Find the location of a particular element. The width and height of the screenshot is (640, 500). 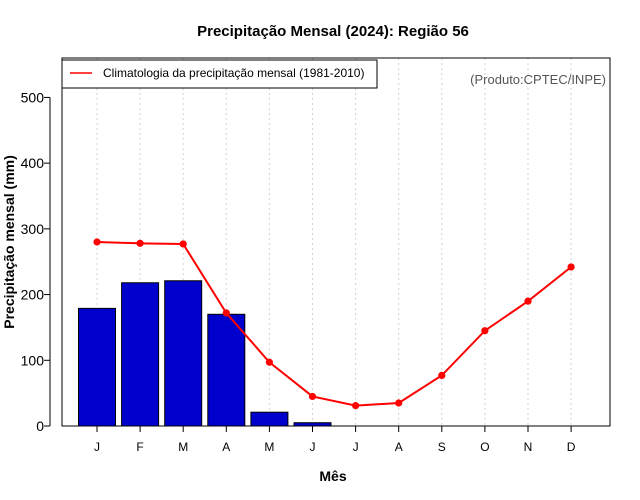

x-tick-label-9: S is located at coordinates (442, 447).